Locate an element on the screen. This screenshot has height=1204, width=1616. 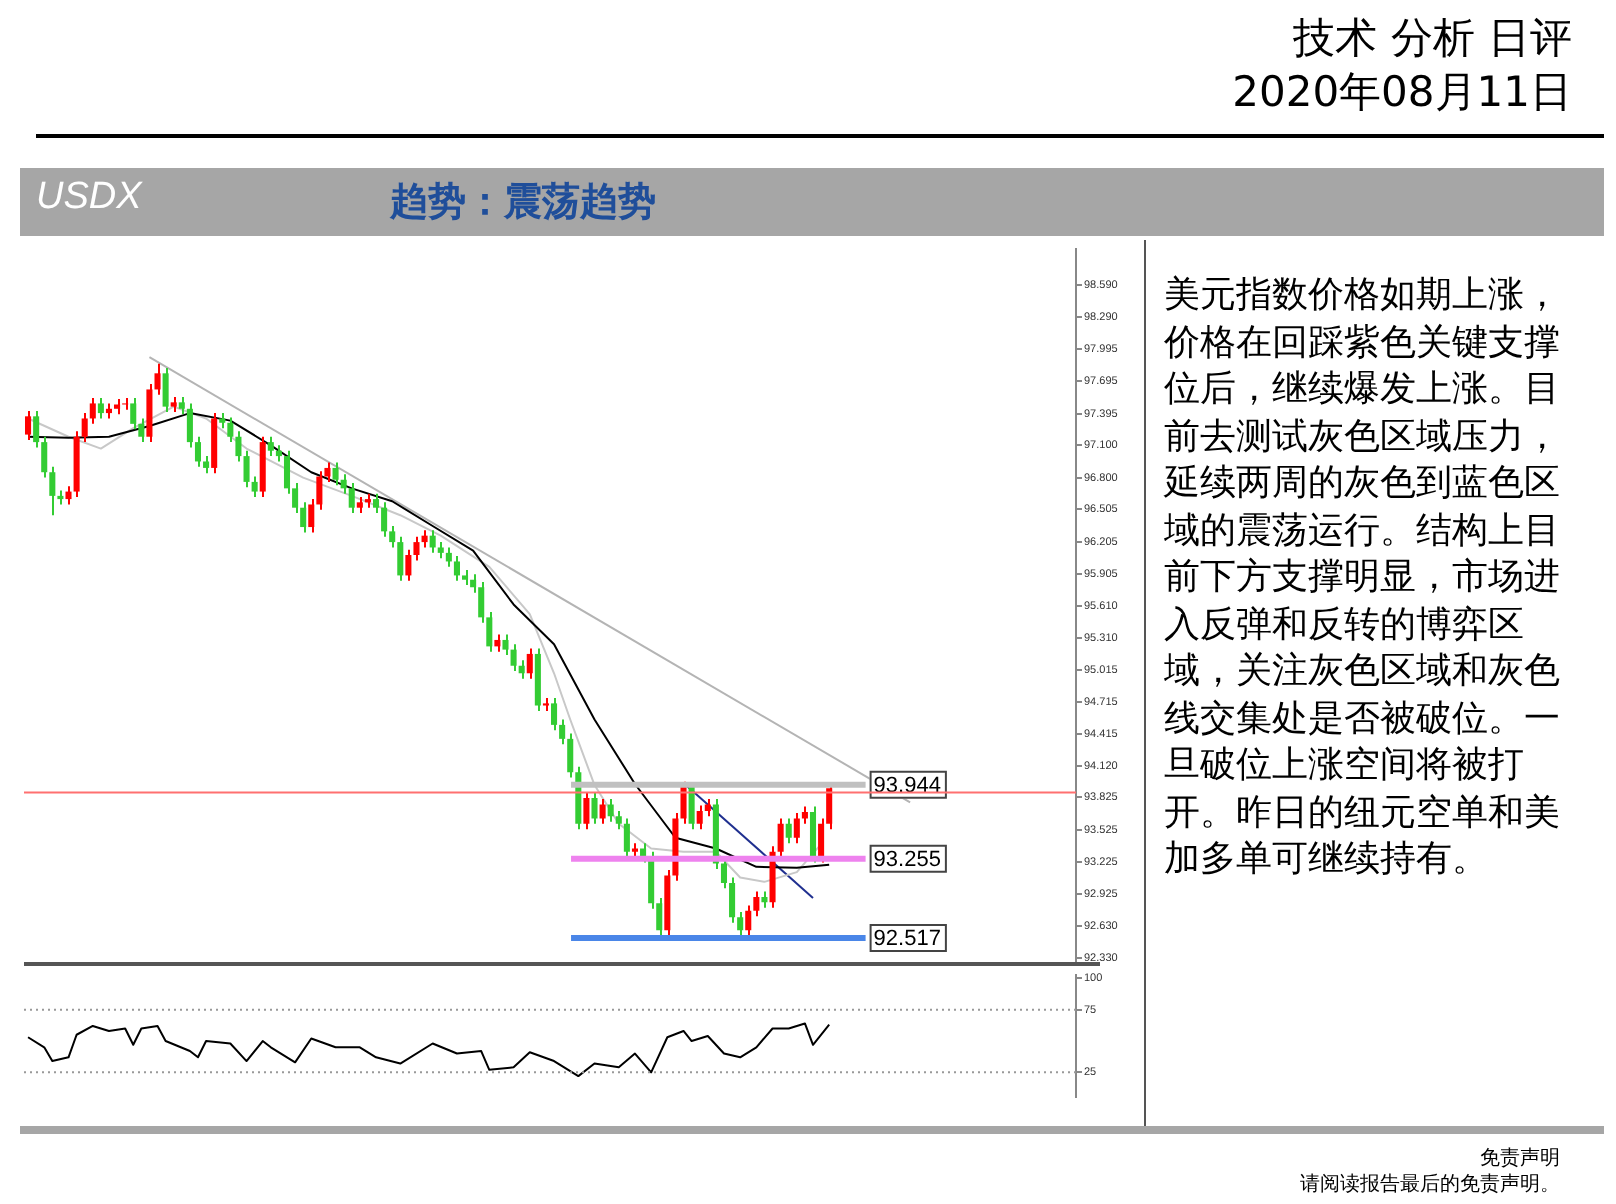
chart-title: USDX is located at coordinates (89, 198).